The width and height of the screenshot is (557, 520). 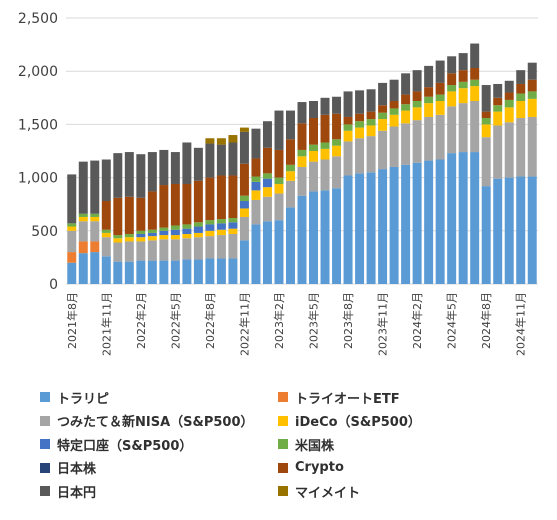 I want to click on legend-item: マイメイト, so click(x=319, y=491).